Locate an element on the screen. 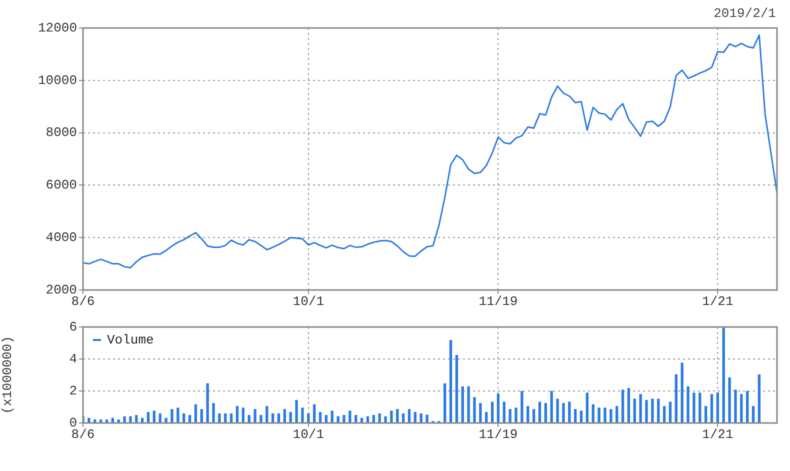 The image size is (790, 471). y-tick-label: 4000 is located at coordinates (61, 238).